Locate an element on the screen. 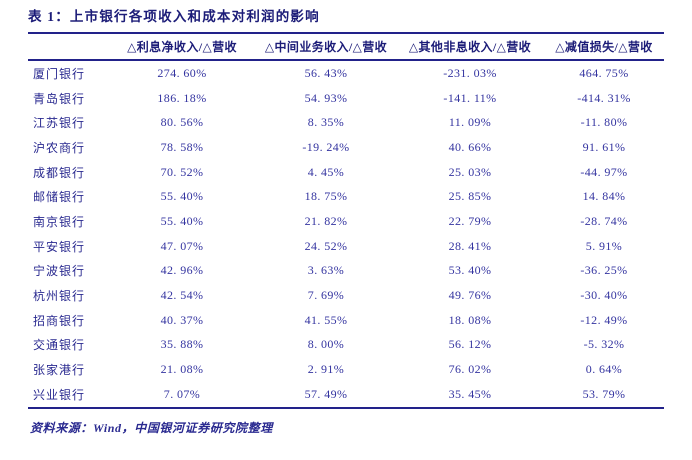 This screenshot has height=460, width=692. table-row: 沪农商行 78. 58% -19. 24% 40. 66% 91. 61% is located at coordinates (346, 147).